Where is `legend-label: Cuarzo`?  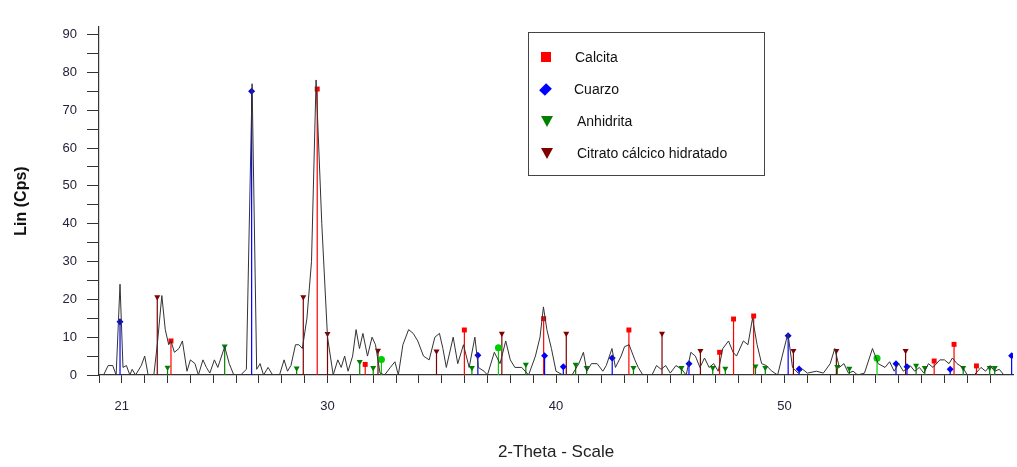 legend-label: Cuarzo is located at coordinates (597, 89).